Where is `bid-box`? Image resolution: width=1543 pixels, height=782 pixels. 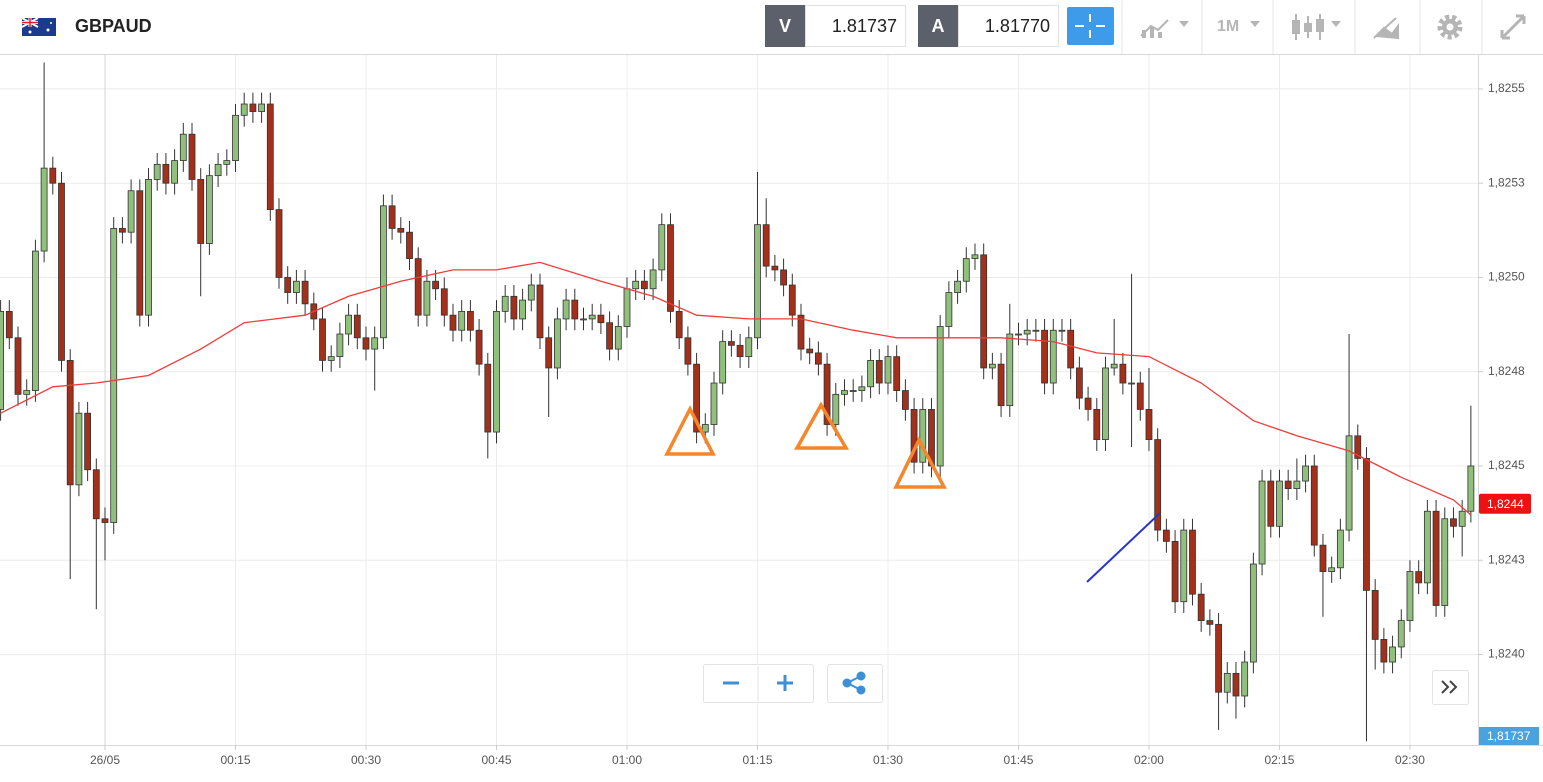 bid-box is located at coordinates (855, 26).